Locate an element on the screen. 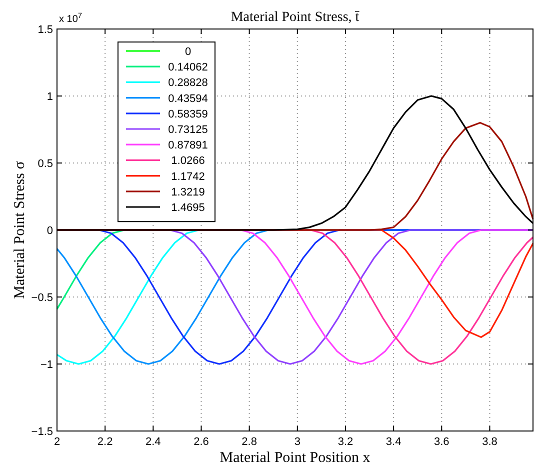 Image resolution: width=535 pixels, height=469 pixels. legend-label: 1.3219 is located at coordinates (188, 192).